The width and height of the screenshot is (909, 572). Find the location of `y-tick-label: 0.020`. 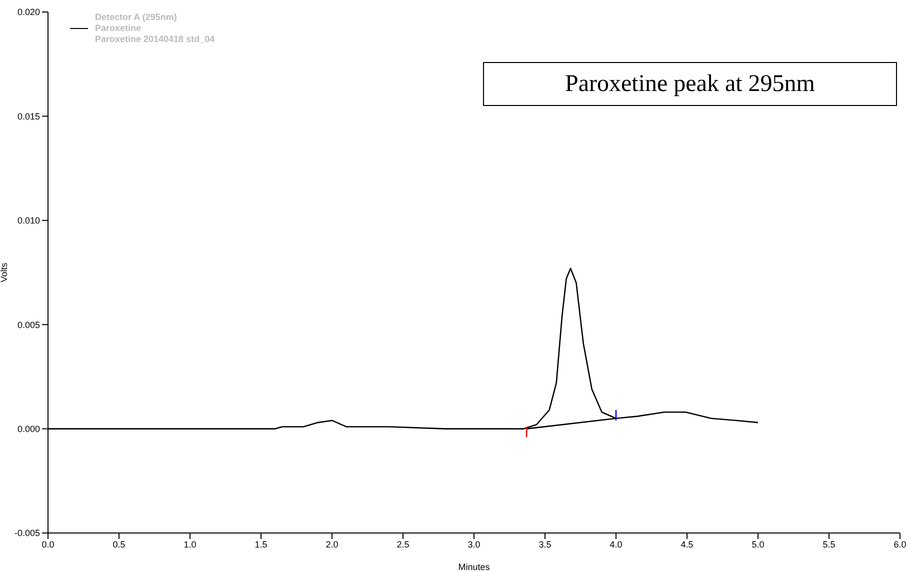

y-tick-label: 0.020 is located at coordinates (28, 12).